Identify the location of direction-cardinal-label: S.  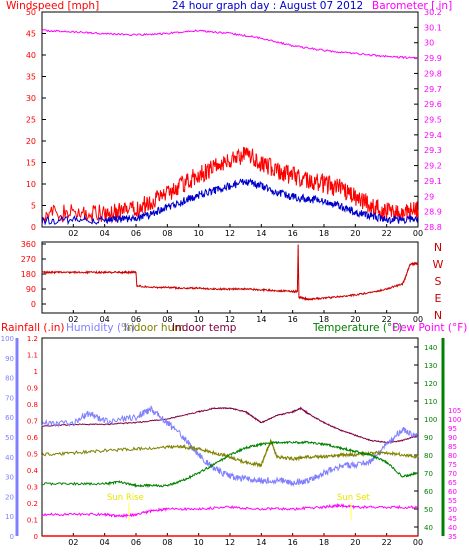
(438, 281).